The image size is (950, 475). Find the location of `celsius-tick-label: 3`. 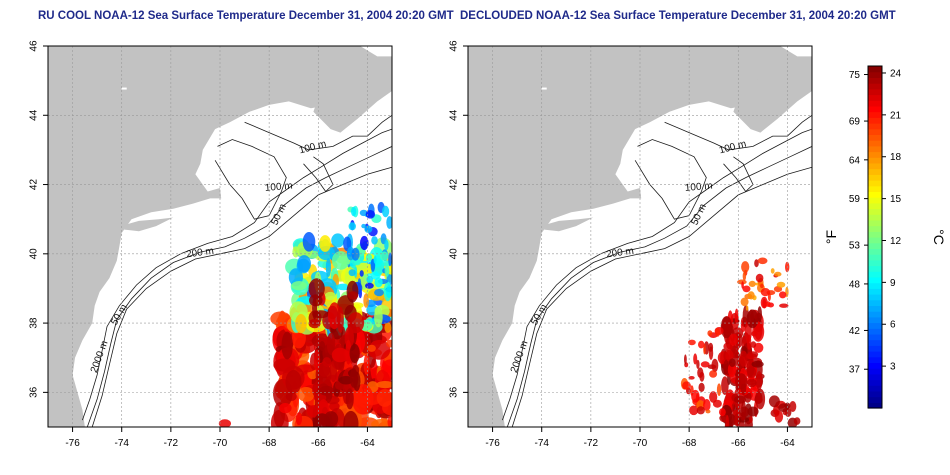

celsius-tick-label: 3 is located at coordinates (893, 367).